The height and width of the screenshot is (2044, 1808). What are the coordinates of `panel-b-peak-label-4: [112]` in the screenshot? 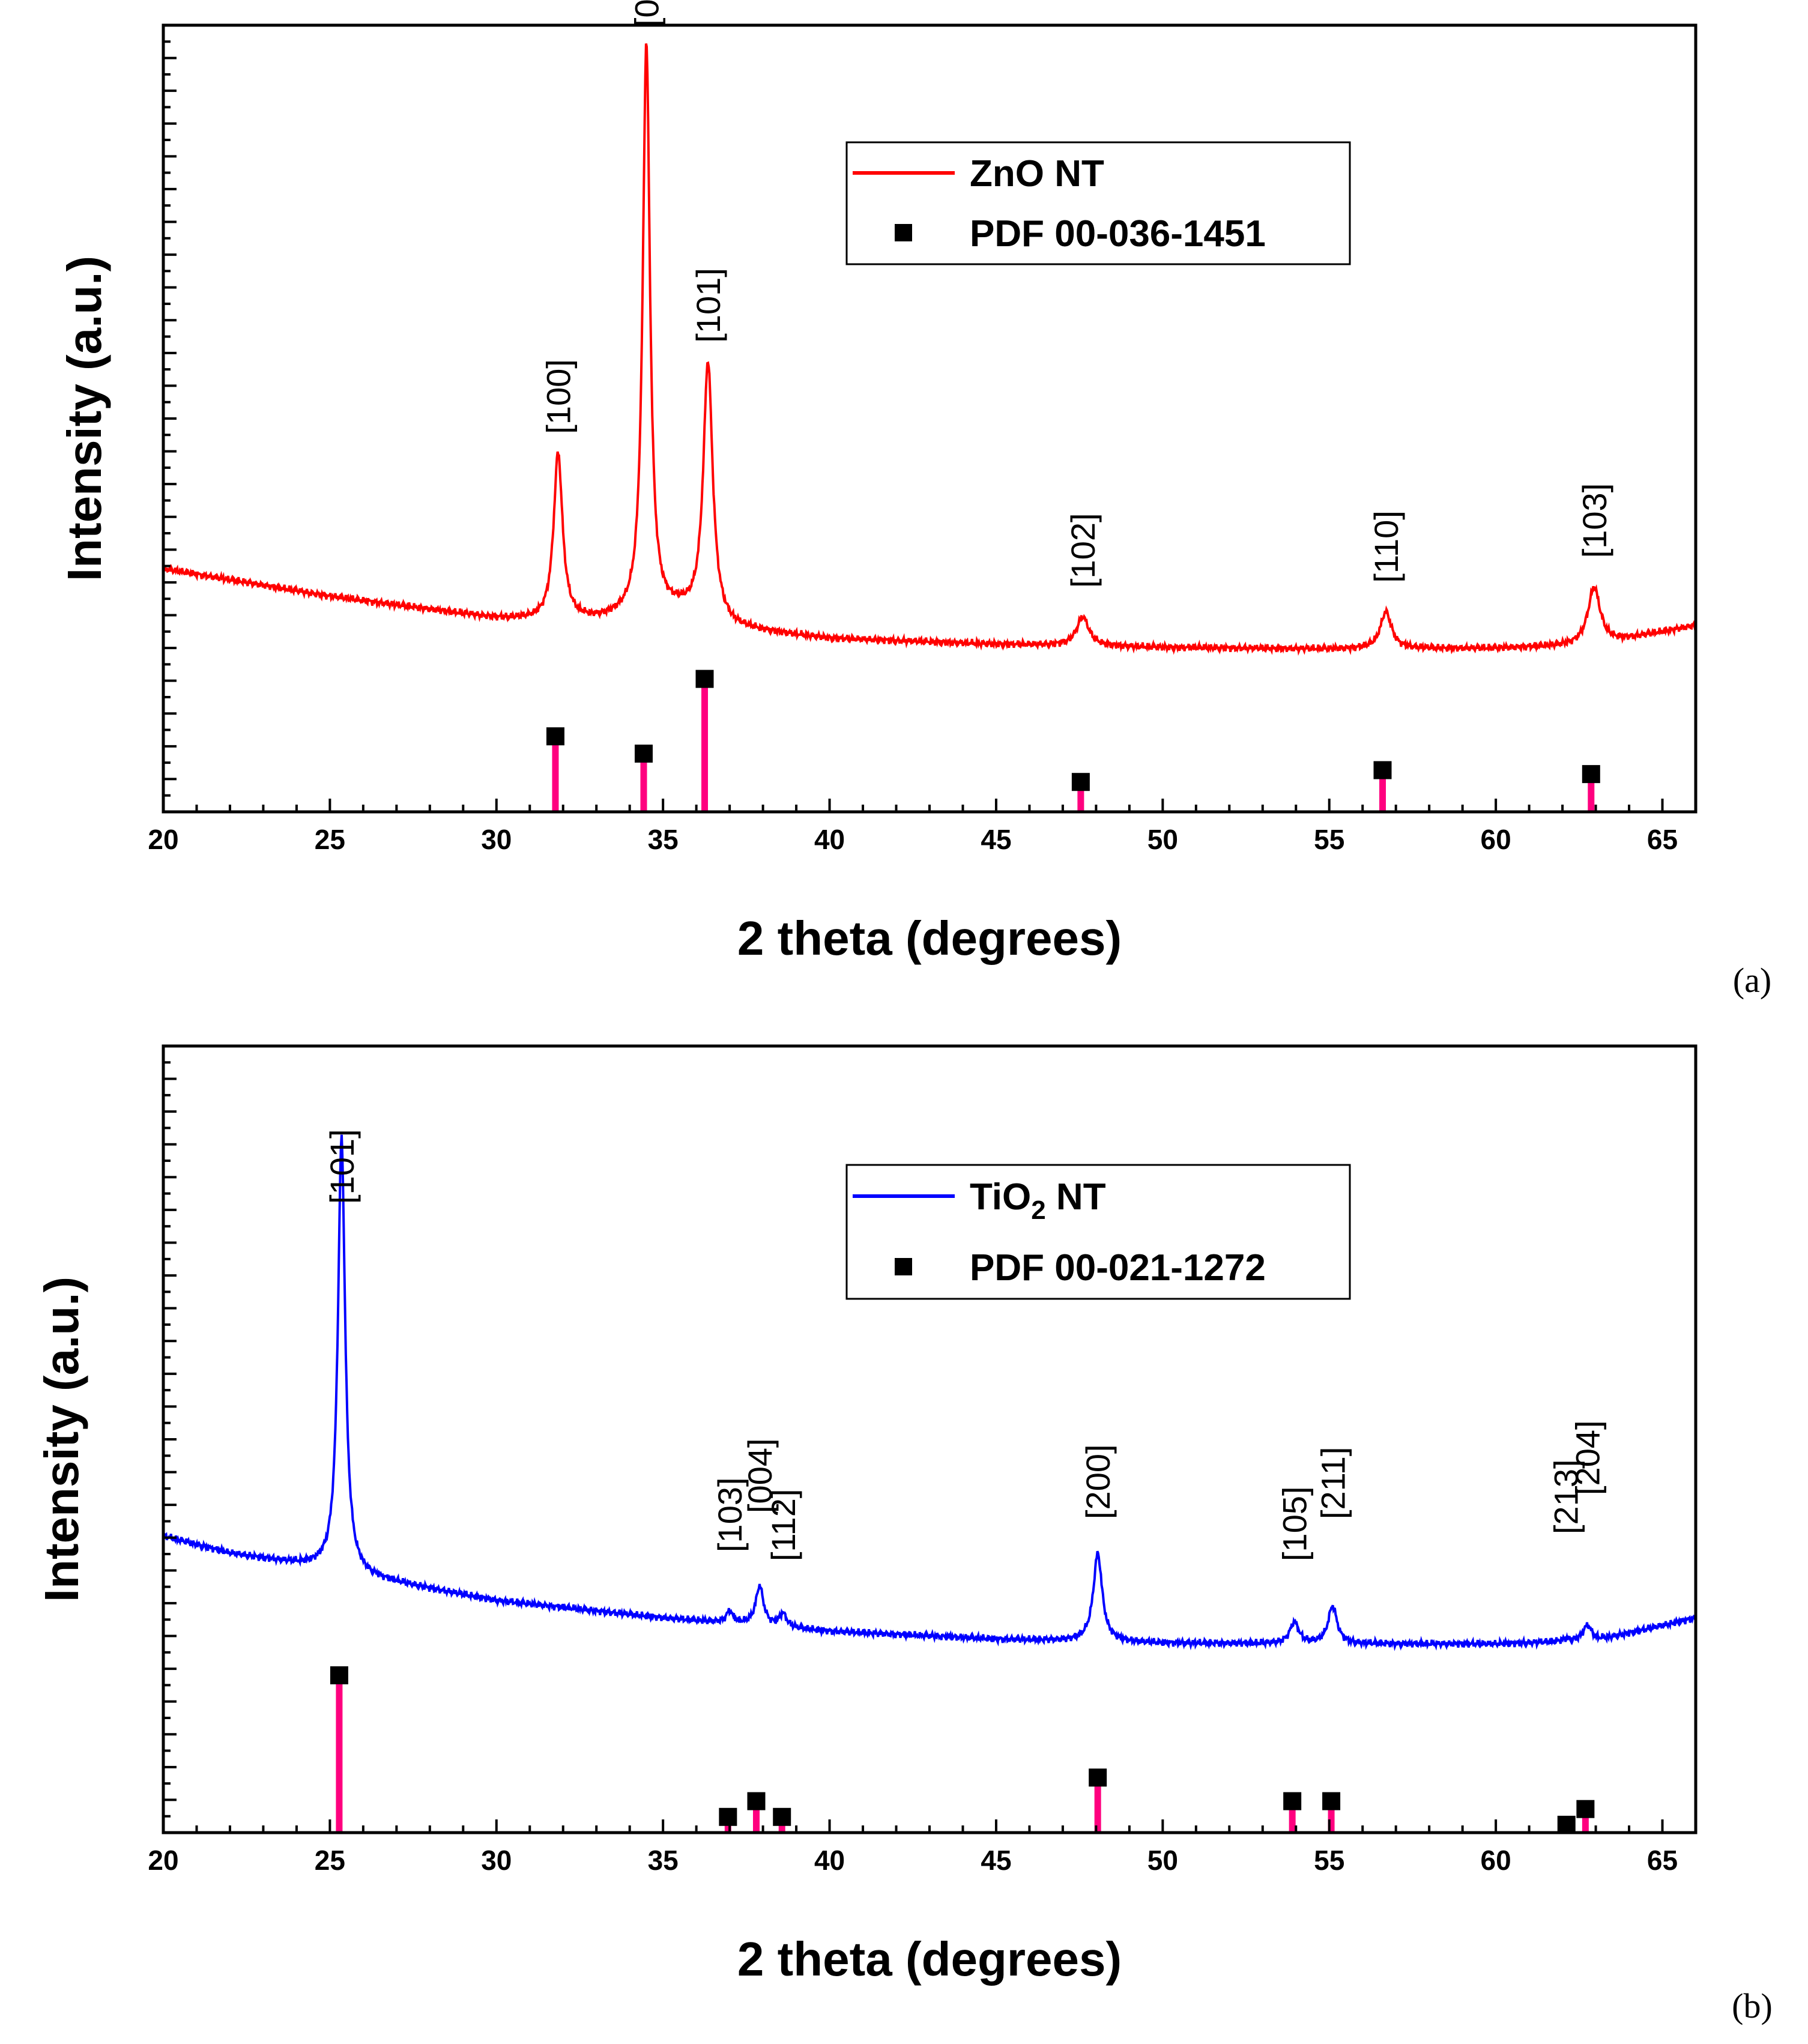 It's located at (783, 1525).